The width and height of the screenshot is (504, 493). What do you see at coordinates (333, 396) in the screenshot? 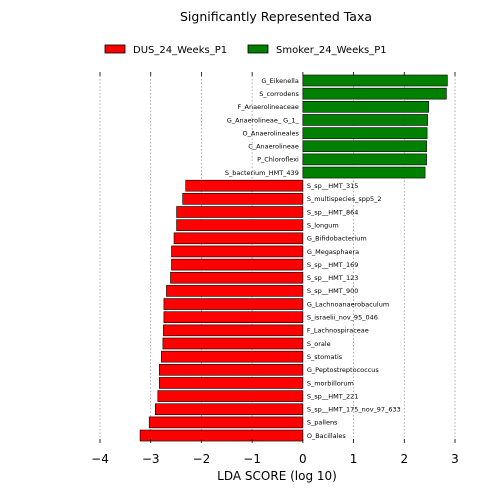
I see `bar-label: S_sp__HMT_221` at bounding box center [333, 396].